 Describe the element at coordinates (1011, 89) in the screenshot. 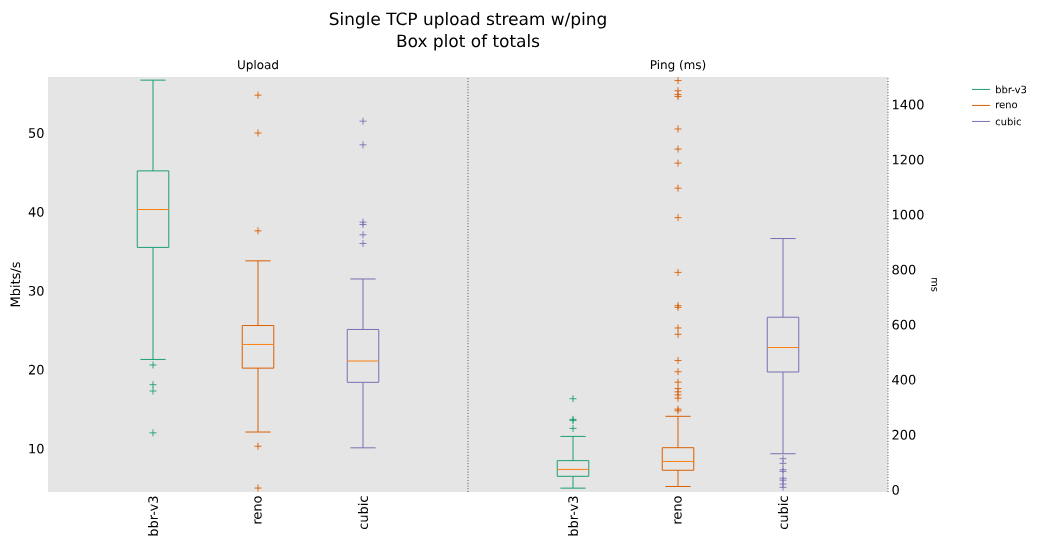

I see `legend-label: bbr-v3` at that location.